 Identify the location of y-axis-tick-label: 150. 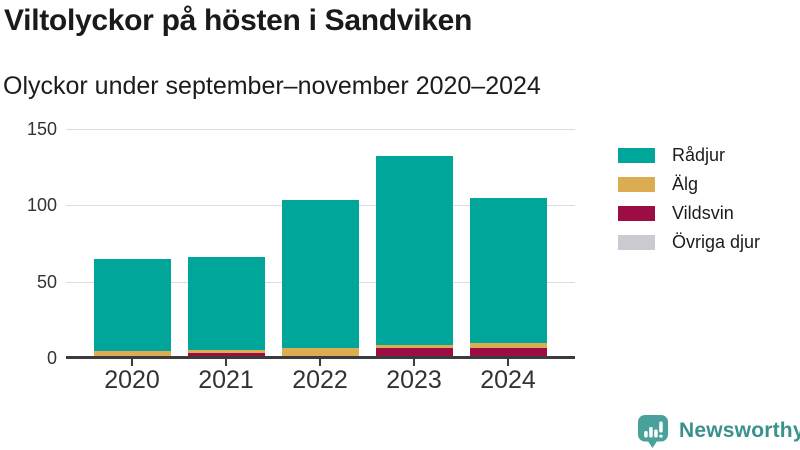
(41, 129).